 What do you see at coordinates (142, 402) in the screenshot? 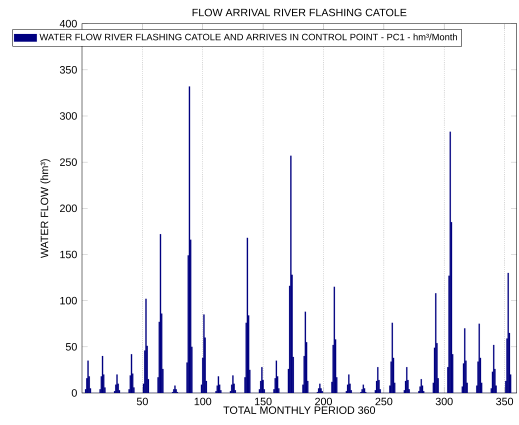
I see `x-tick-label: 50` at bounding box center [142, 402].